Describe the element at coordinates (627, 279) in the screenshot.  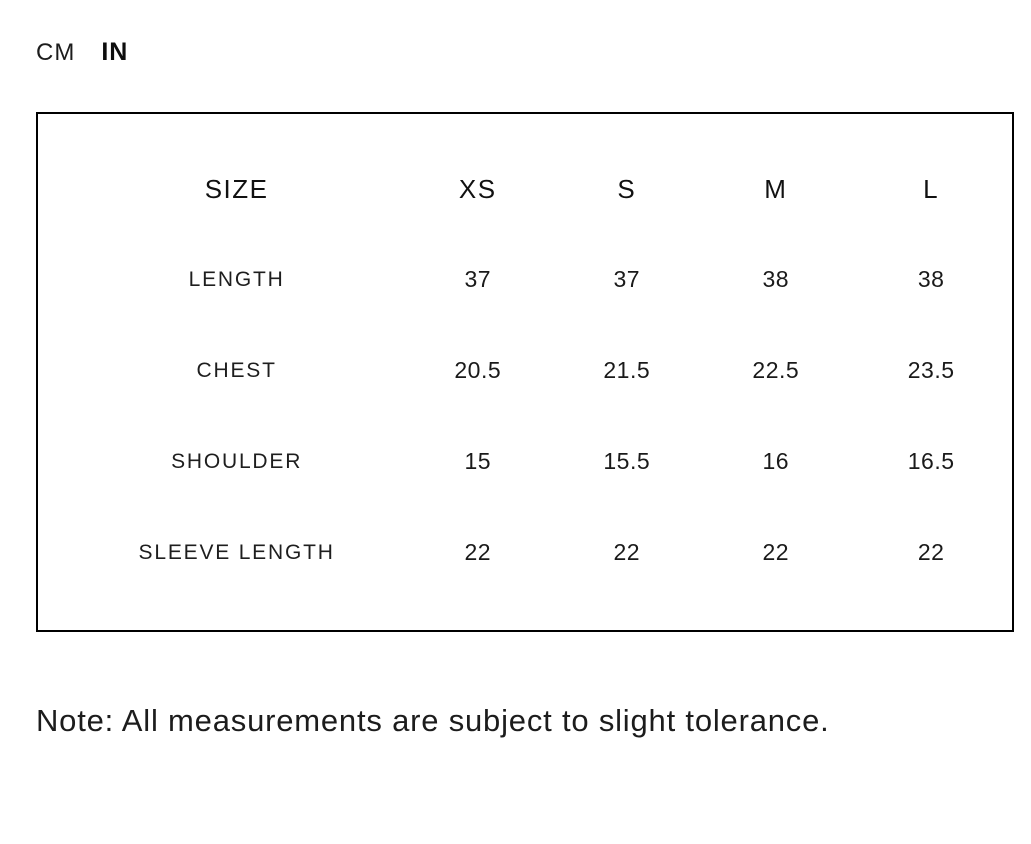
I see `cell-length-s: 37` at that location.